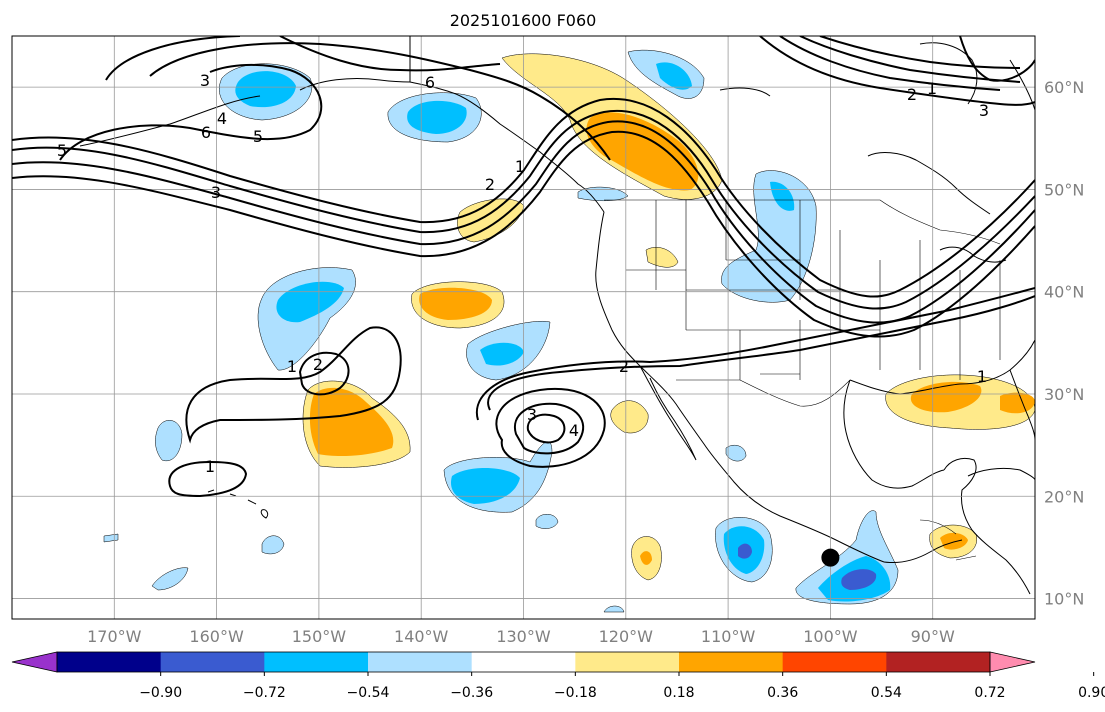 This screenshot has height=712, width=1105. What do you see at coordinates (830, 557) in the screenshot?
I see `location-marker` at bounding box center [830, 557].